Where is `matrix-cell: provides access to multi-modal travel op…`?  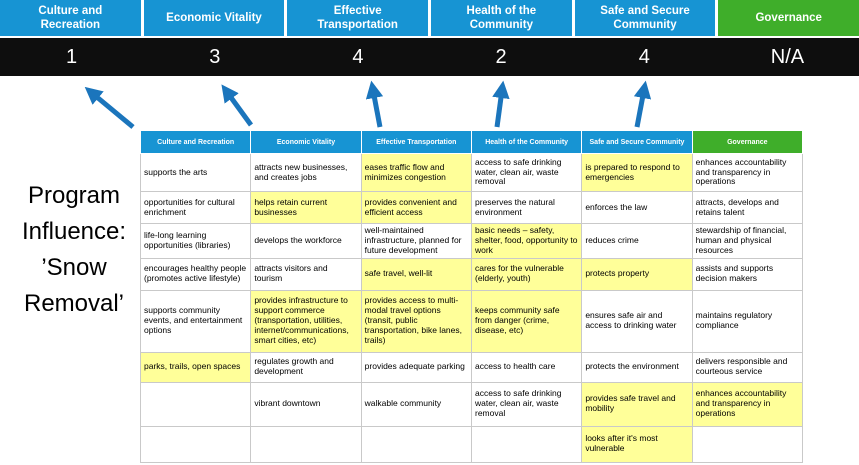 matrix-cell: provides access to multi-modal travel op… is located at coordinates (416, 321).